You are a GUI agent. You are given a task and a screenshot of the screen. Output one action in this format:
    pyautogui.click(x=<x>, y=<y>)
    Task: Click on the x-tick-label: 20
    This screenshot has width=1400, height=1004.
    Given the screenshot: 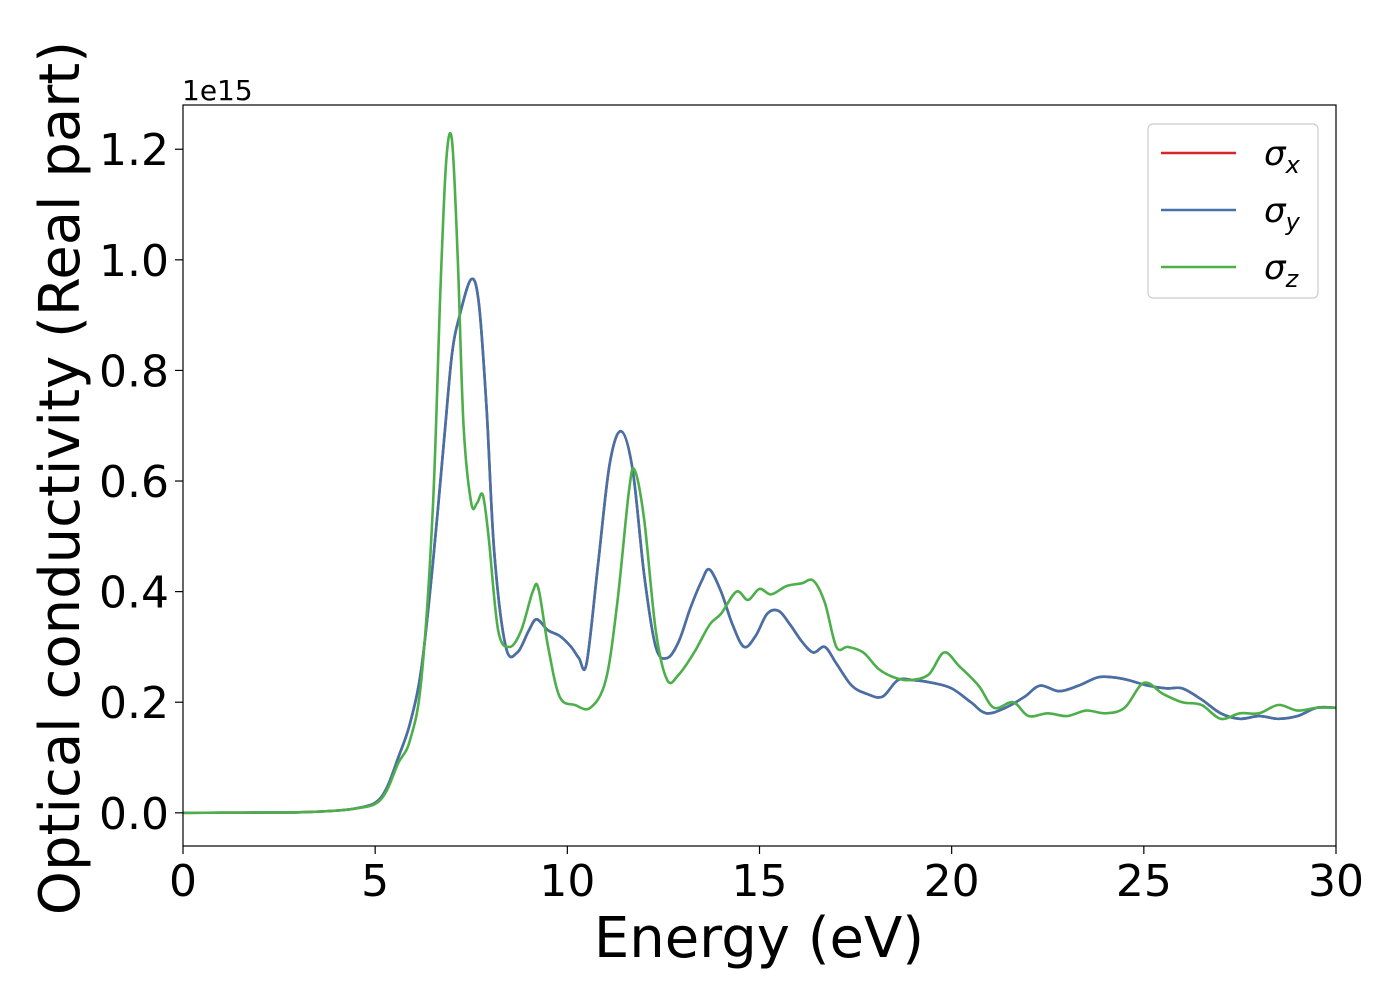 What is the action you would take?
    pyautogui.click(x=952, y=881)
    